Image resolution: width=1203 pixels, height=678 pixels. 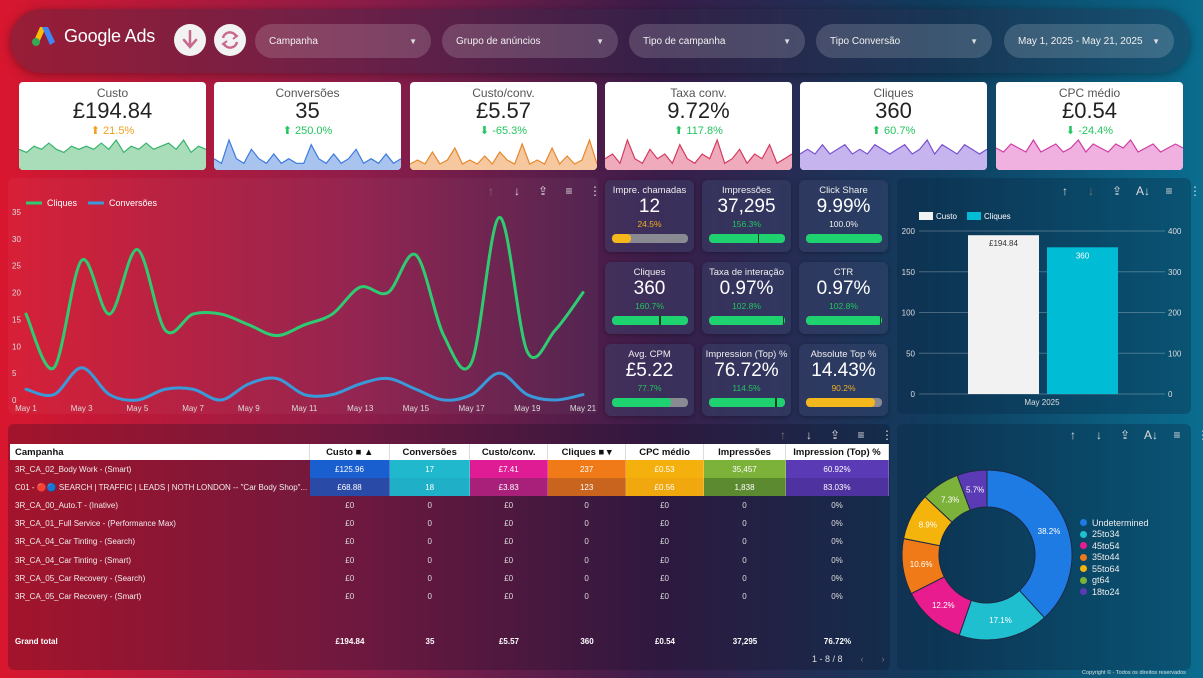 What do you see at coordinates (744, 452) in the screenshot?
I see `col-header-impressoes: Impressões` at bounding box center [744, 452].